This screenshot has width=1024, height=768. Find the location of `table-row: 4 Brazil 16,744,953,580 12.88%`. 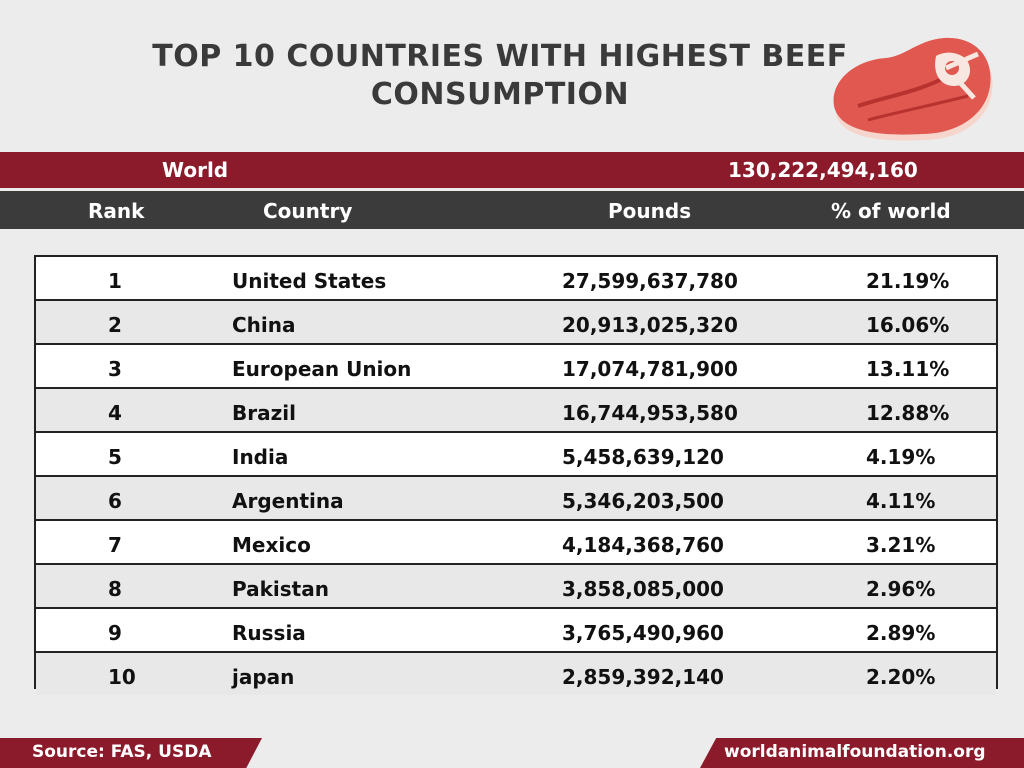

table-row: 4 Brazil 16,744,953,580 12.88% is located at coordinates (516, 411).